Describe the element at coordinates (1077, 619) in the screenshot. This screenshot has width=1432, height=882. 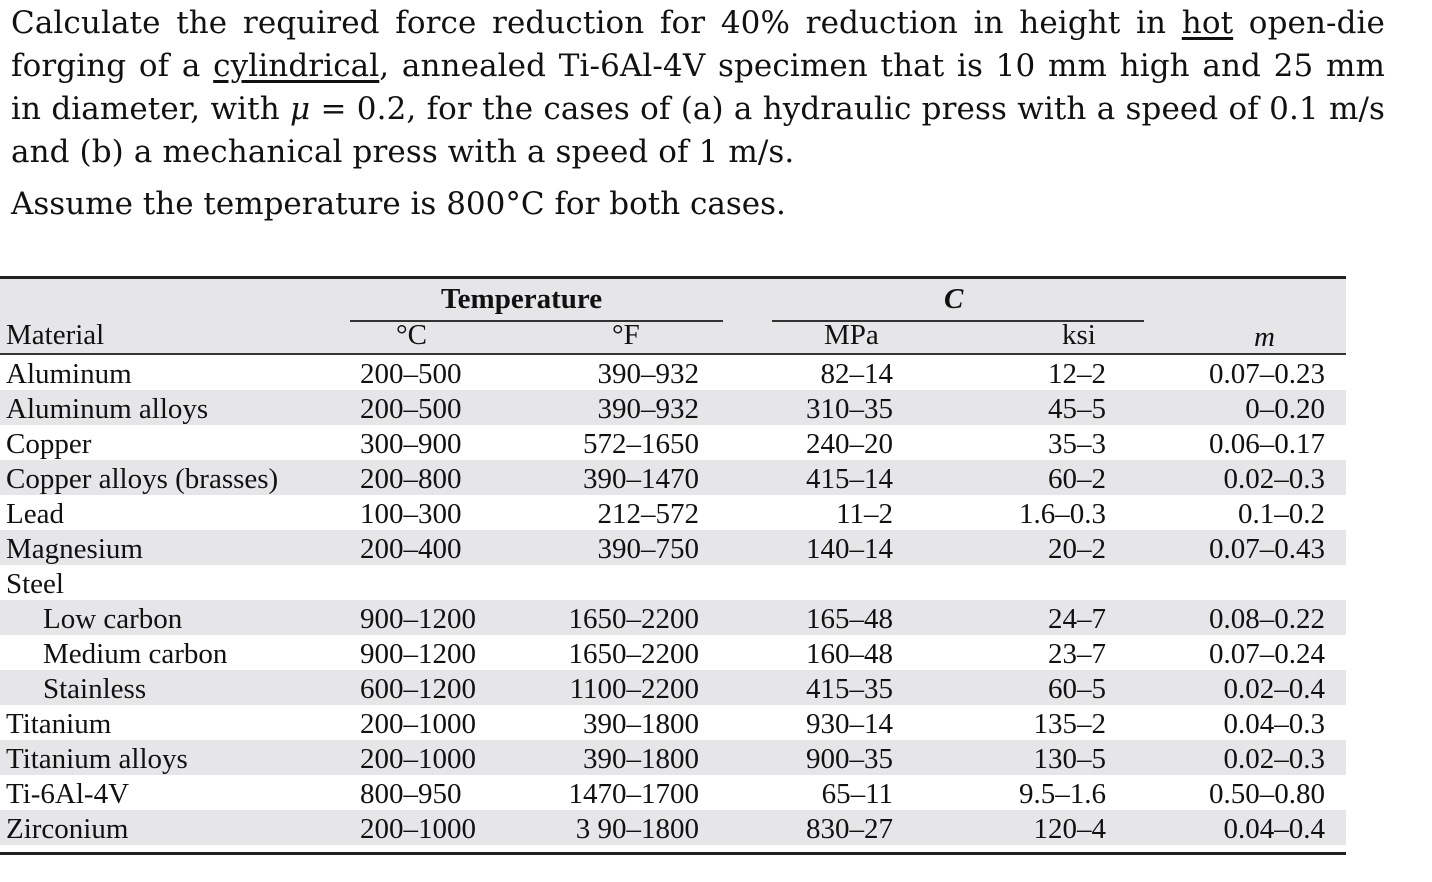
I see `ksi-cell: 24–7` at that location.